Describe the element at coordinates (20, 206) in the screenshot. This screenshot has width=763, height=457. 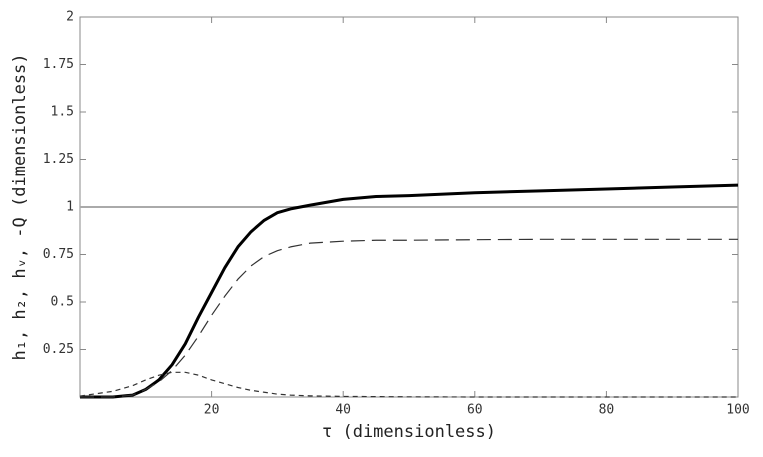
I see `y-axis-title: h₁, h₂, hᵥ, -Q (dimensionless)` at that location.